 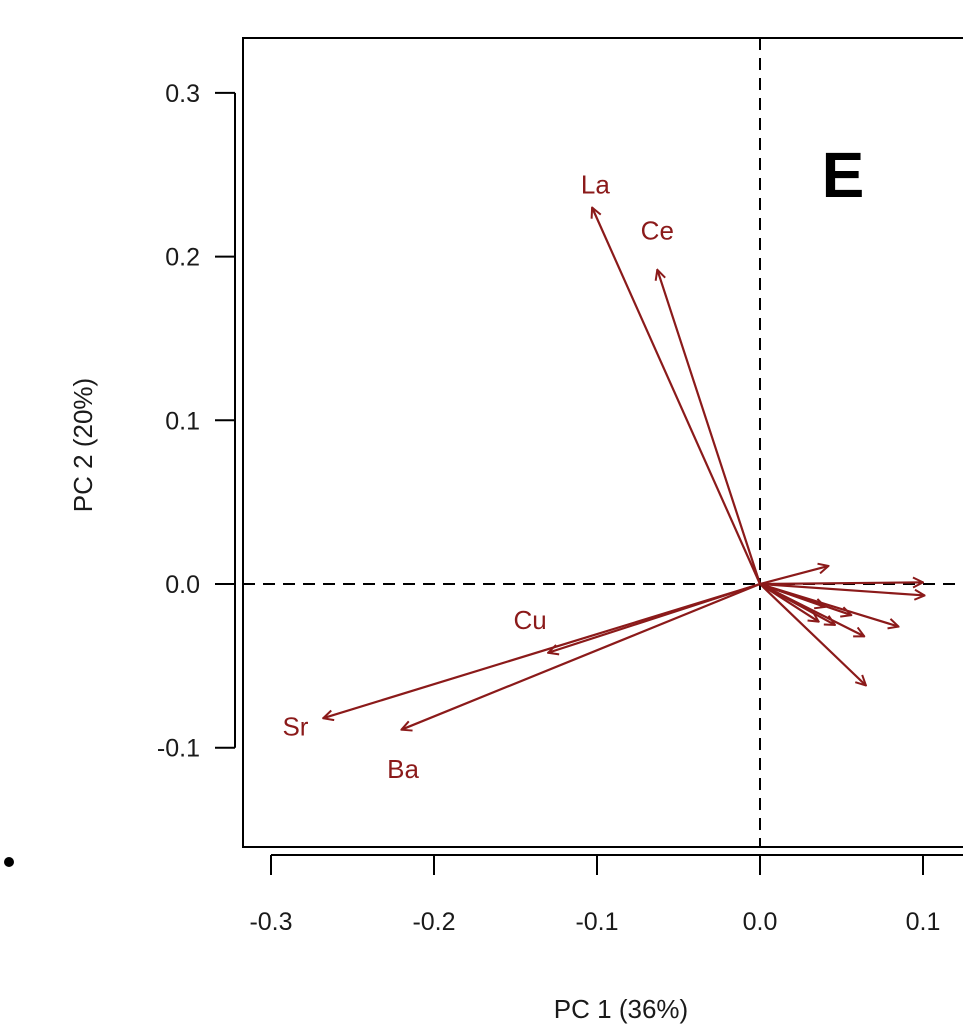 What do you see at coordinates (843, 175) in the screenshot?
I see `panel-letter: E` at bounding box center [843, 175].